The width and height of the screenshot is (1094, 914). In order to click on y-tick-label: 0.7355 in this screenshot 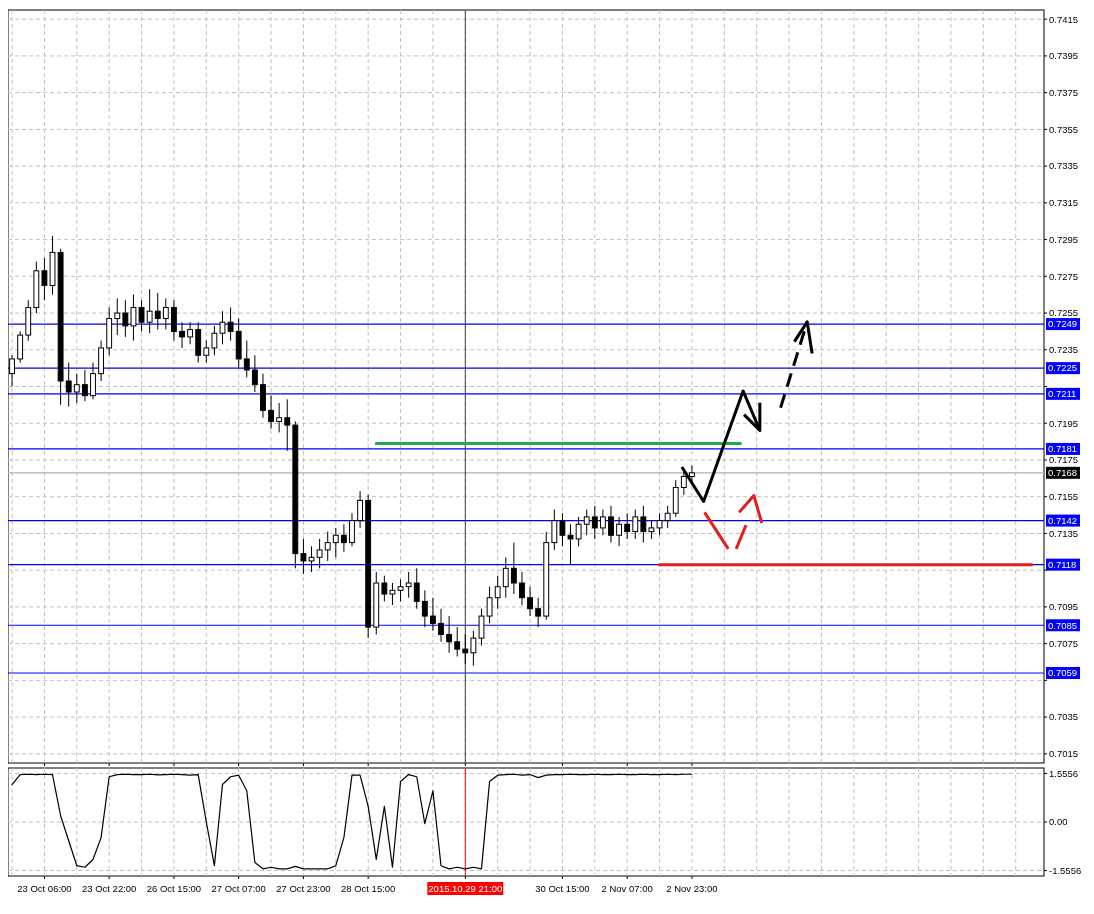, I will do `click(1064, 129)`.